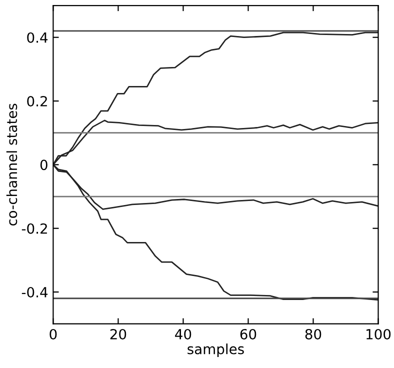 This screenshot has width=394, height=368. Describe the element at coordinates (118, 334) in the screenshot. I see `x-tick-label: 20` at that location.